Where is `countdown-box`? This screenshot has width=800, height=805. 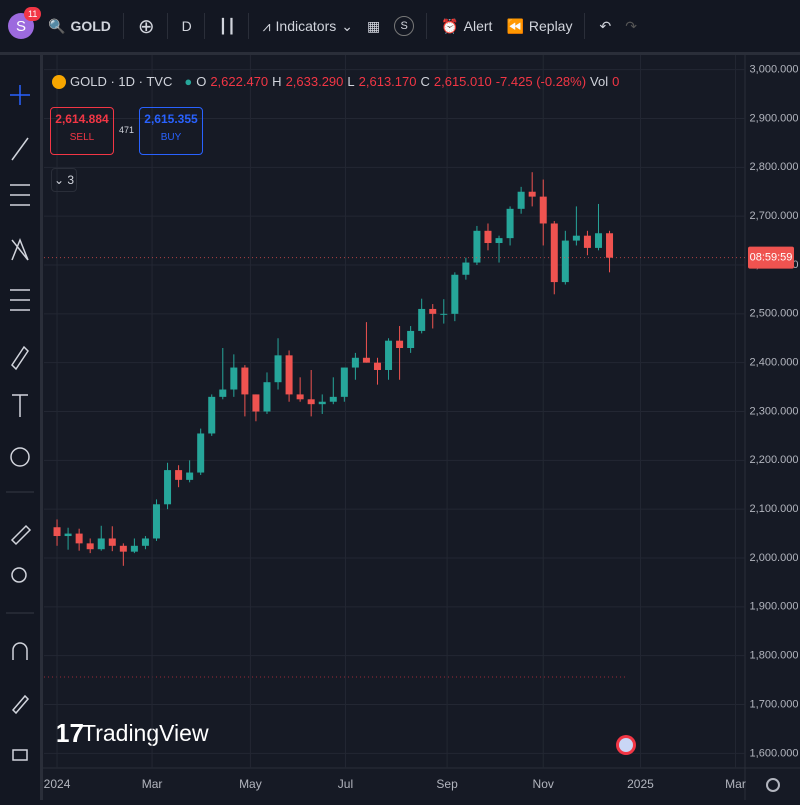
countdown-box is located at coordinates (771, 257).